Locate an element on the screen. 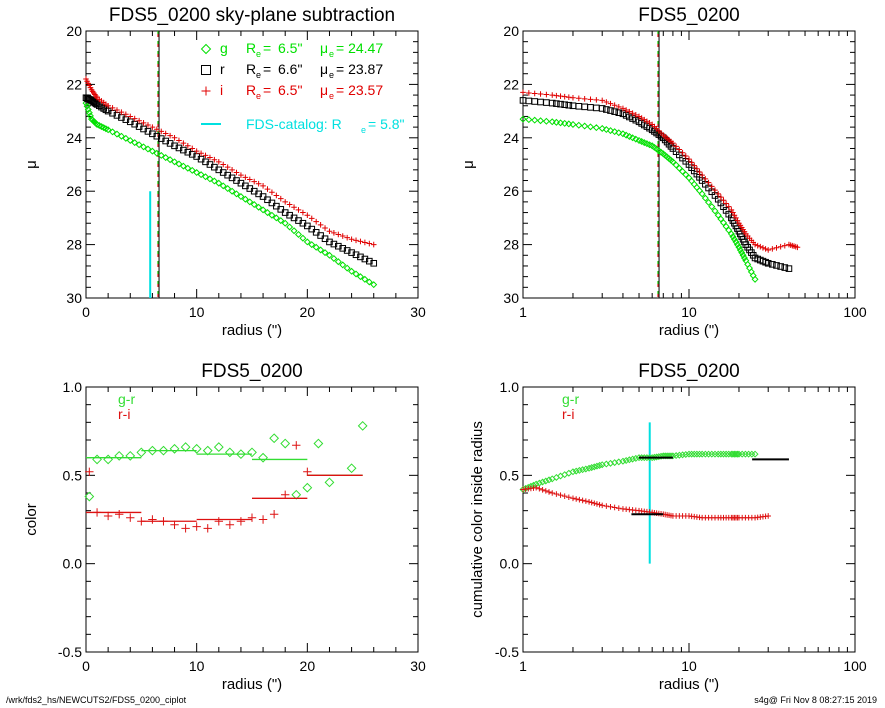 This screenshot has height=708, width=885. p4-xtick-label: 10 is located at coordinates (689, 666).